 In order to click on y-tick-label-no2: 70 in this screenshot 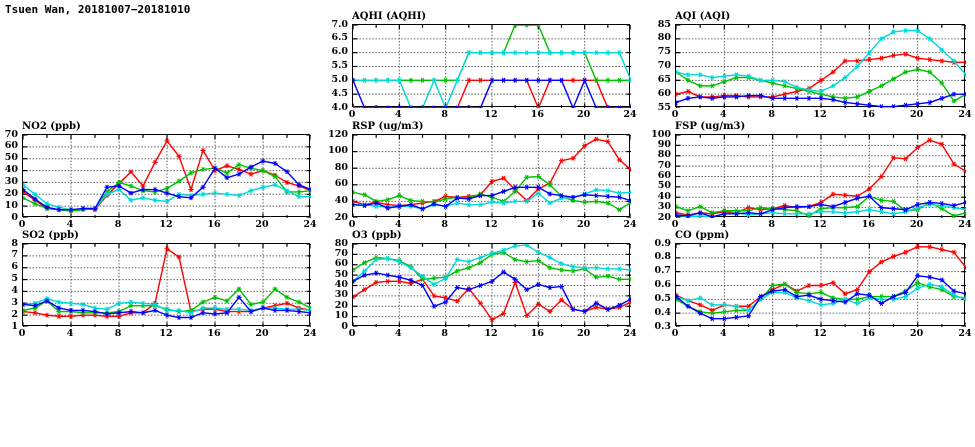, I will do `click(11, 134)`.